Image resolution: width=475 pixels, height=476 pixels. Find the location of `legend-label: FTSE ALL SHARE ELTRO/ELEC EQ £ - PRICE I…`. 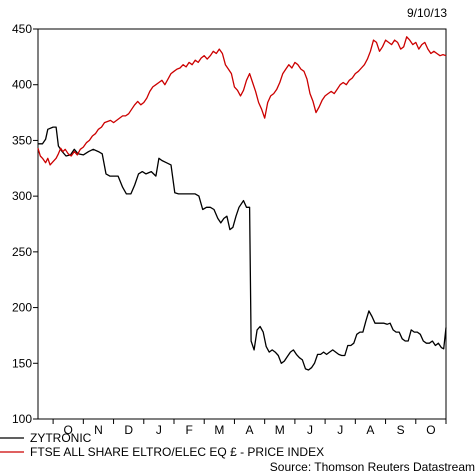

legend-label: FTSE ALL SHARE ELTRO/ELEC EQ £ - PRICE I… is located at coordinates (177, 452).